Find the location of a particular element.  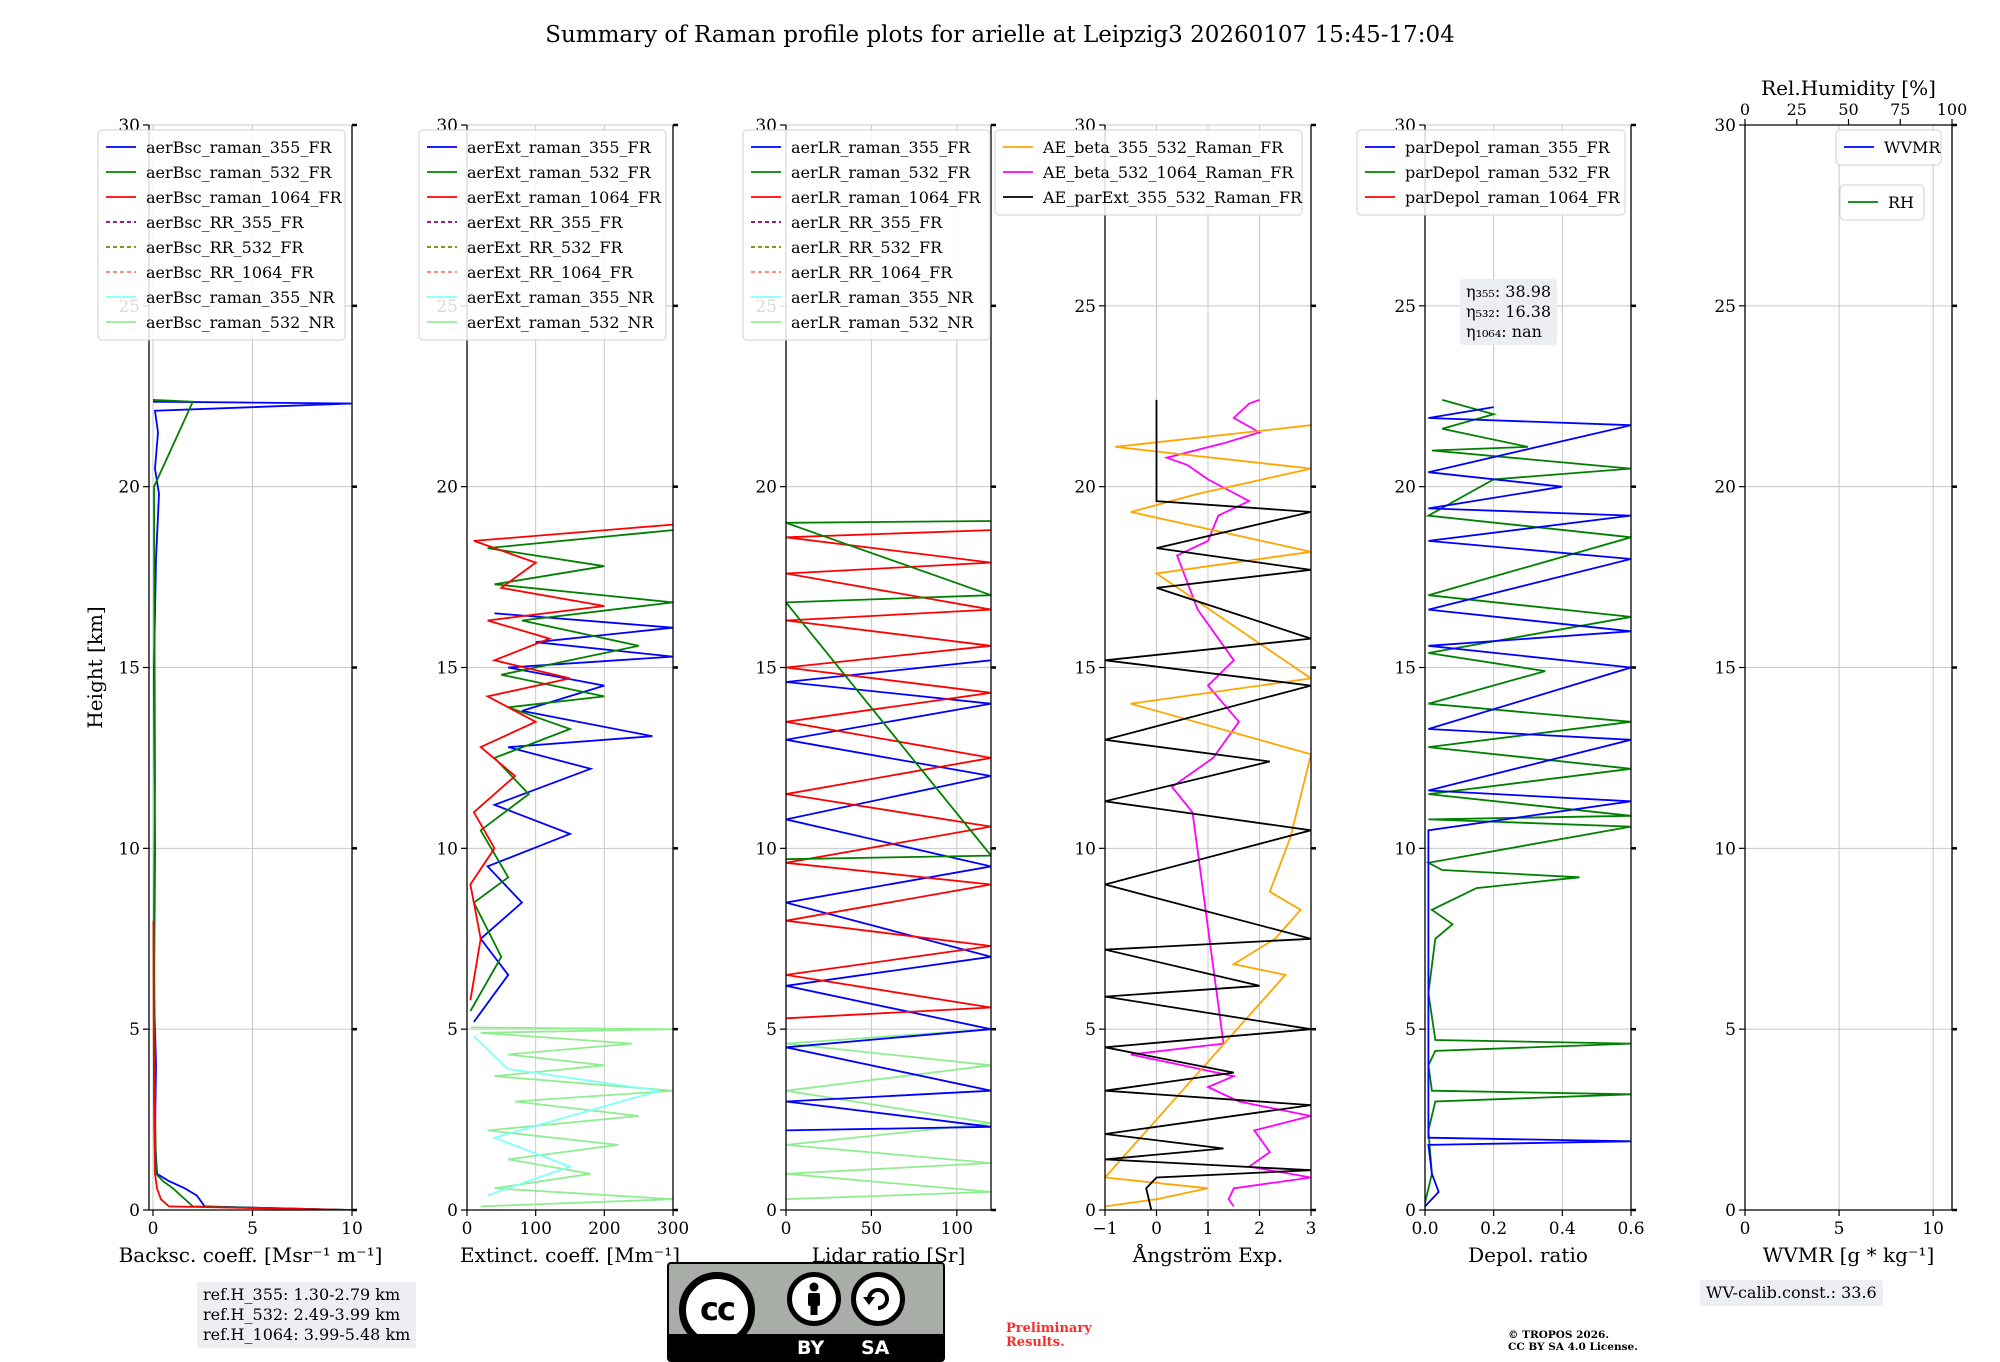

series-line-aerBsc_raman_1064_FR is located at coordinates (252, 1065).